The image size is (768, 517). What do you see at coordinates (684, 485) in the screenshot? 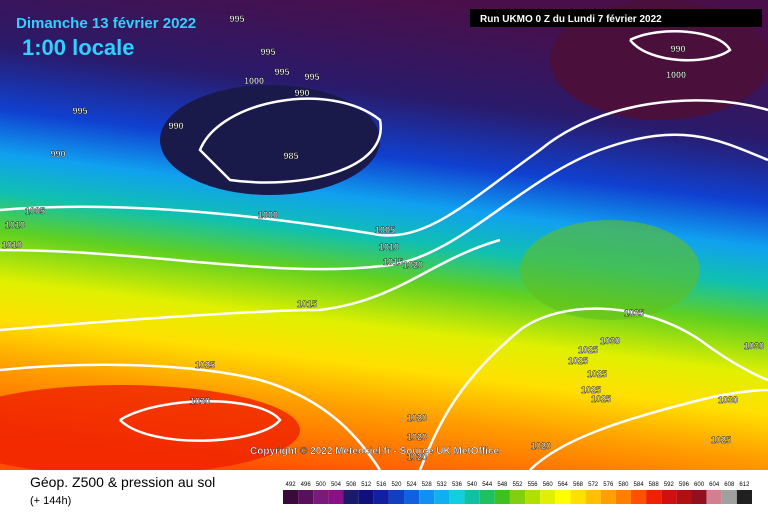
I see `scale-label: 596` at bounding box center [684, 485].